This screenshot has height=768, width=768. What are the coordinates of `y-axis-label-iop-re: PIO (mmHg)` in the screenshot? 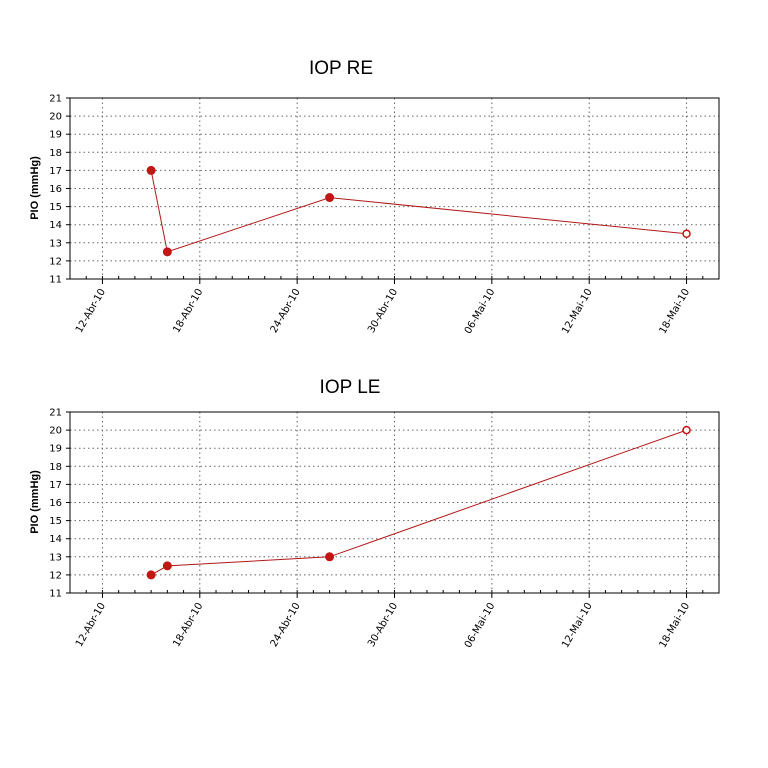 It's located at (35, 188).